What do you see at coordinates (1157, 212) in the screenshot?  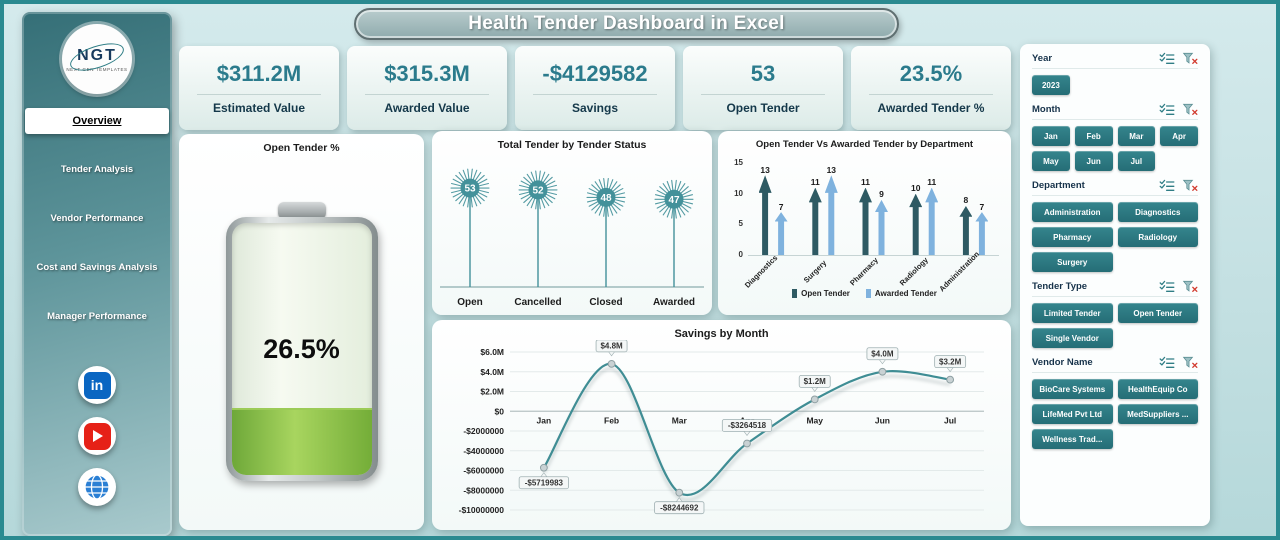 I see `slicer-dept-diagnostics: Diagnostics` at bounding box center [1157, 212].